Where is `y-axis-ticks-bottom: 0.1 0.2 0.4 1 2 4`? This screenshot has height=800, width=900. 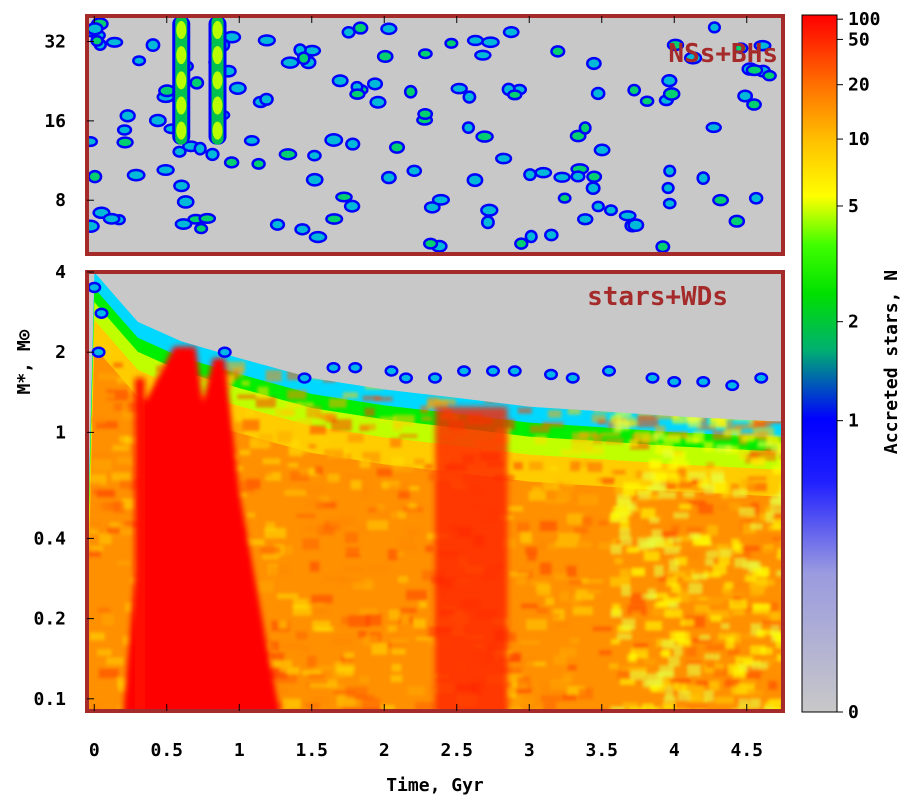
y-axis-ticks-bottom: 0.1 0.2 0.4 1 2 4 is located at coordinates (63, 486).